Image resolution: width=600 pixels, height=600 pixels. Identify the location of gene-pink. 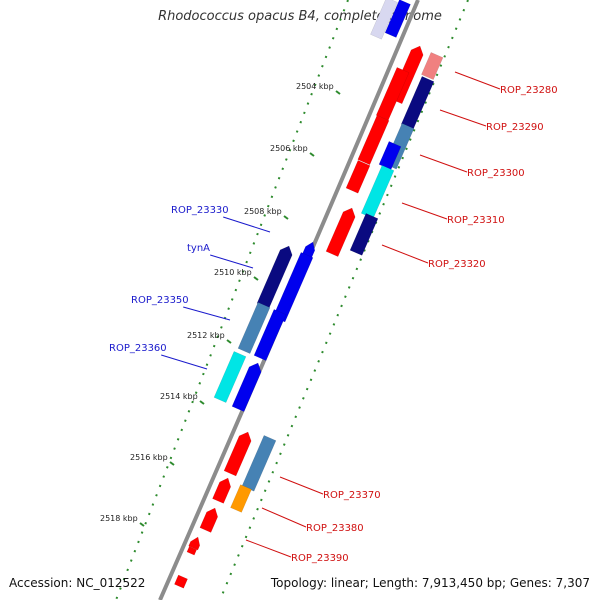
(432, 66).